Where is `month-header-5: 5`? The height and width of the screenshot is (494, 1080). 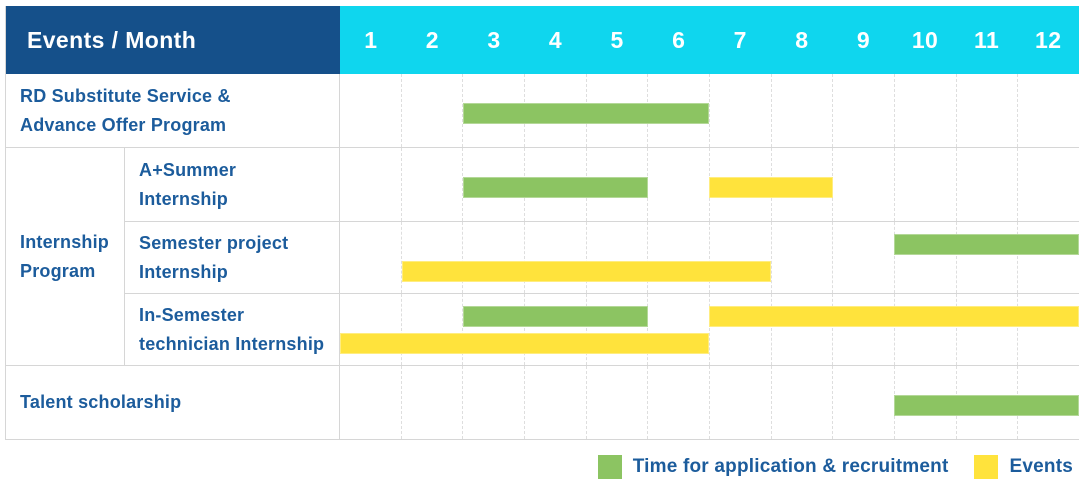 month-header-5: 5 is located at coordinates (617, 40).